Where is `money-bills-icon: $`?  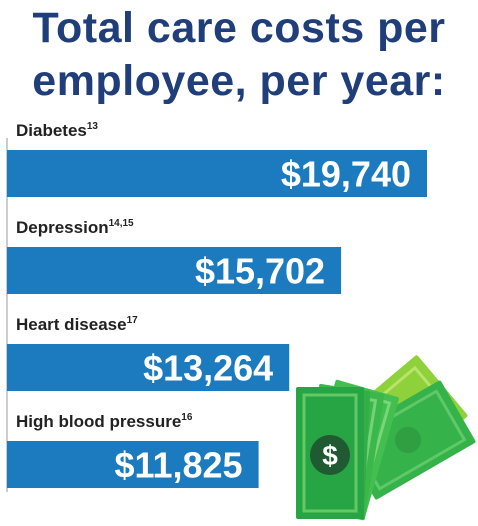
money-bills-icon: $ is located at coordinates (386, 438).